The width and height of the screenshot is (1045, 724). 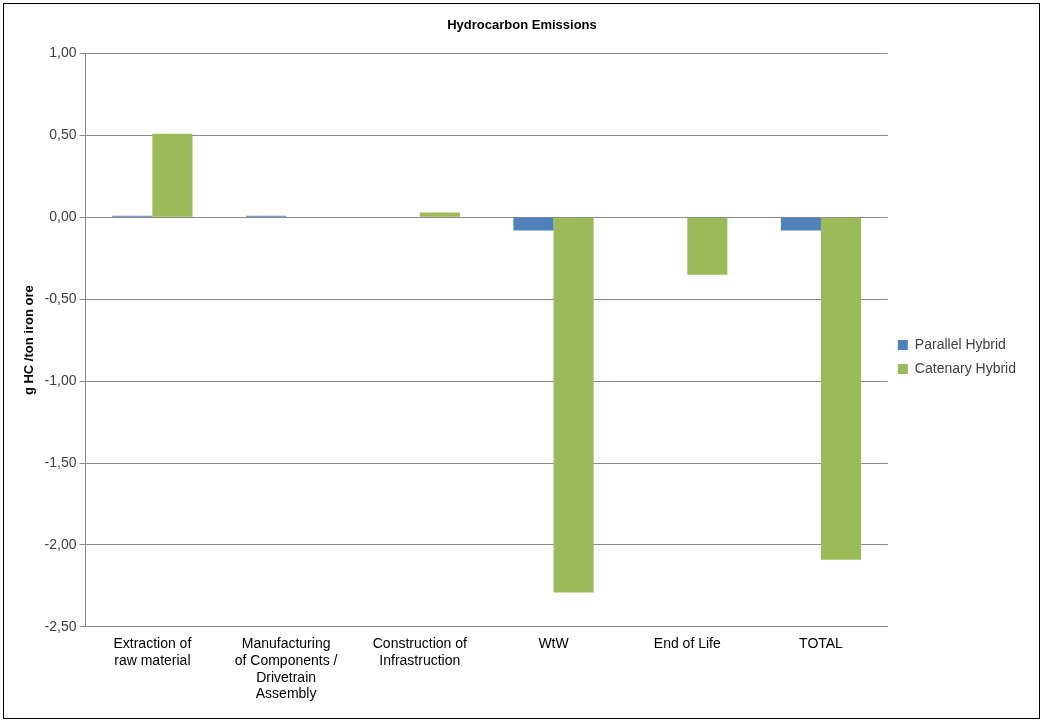 I want to click on y-axis-title: g HC /ton iron ore, so click(x=29, y=340).